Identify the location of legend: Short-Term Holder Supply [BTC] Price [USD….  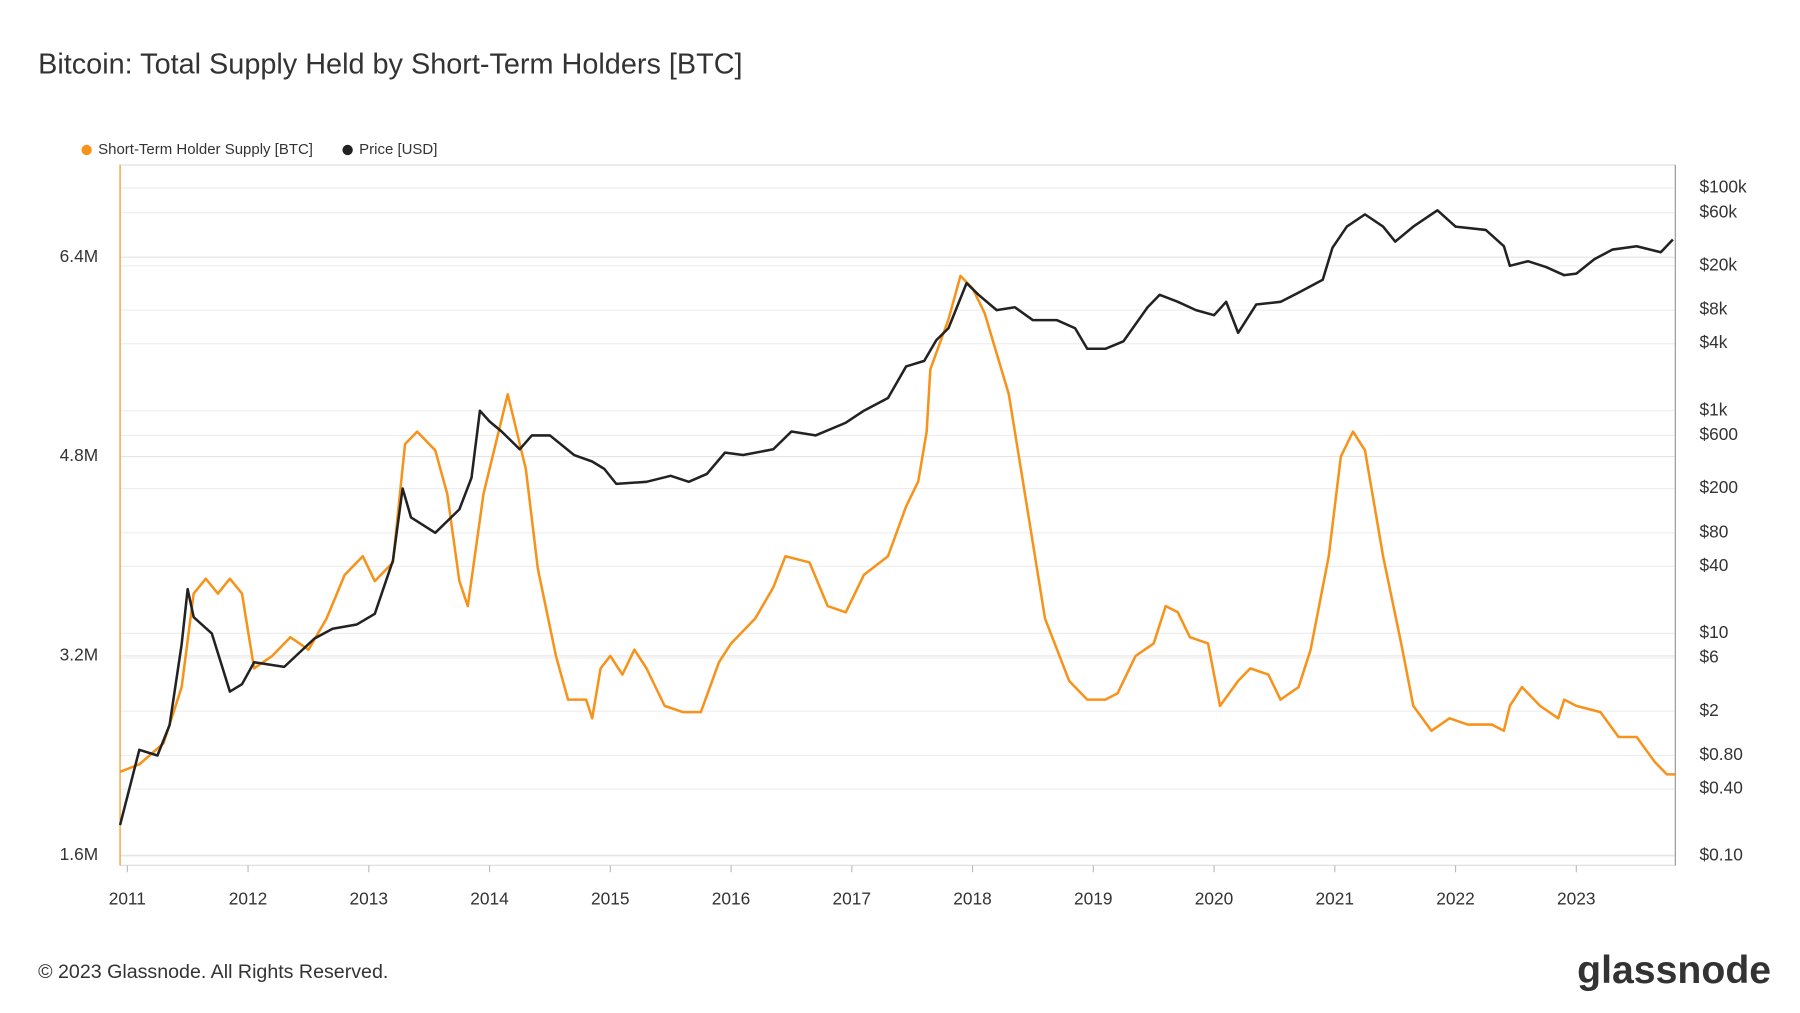
(259, 149).